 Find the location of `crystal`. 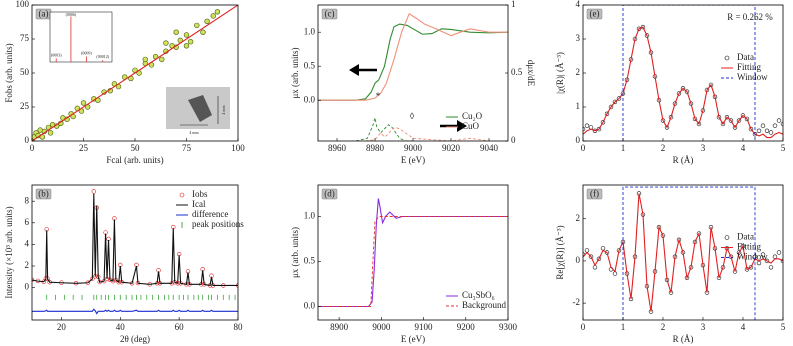

crystal is located at coordinates (200, 108).